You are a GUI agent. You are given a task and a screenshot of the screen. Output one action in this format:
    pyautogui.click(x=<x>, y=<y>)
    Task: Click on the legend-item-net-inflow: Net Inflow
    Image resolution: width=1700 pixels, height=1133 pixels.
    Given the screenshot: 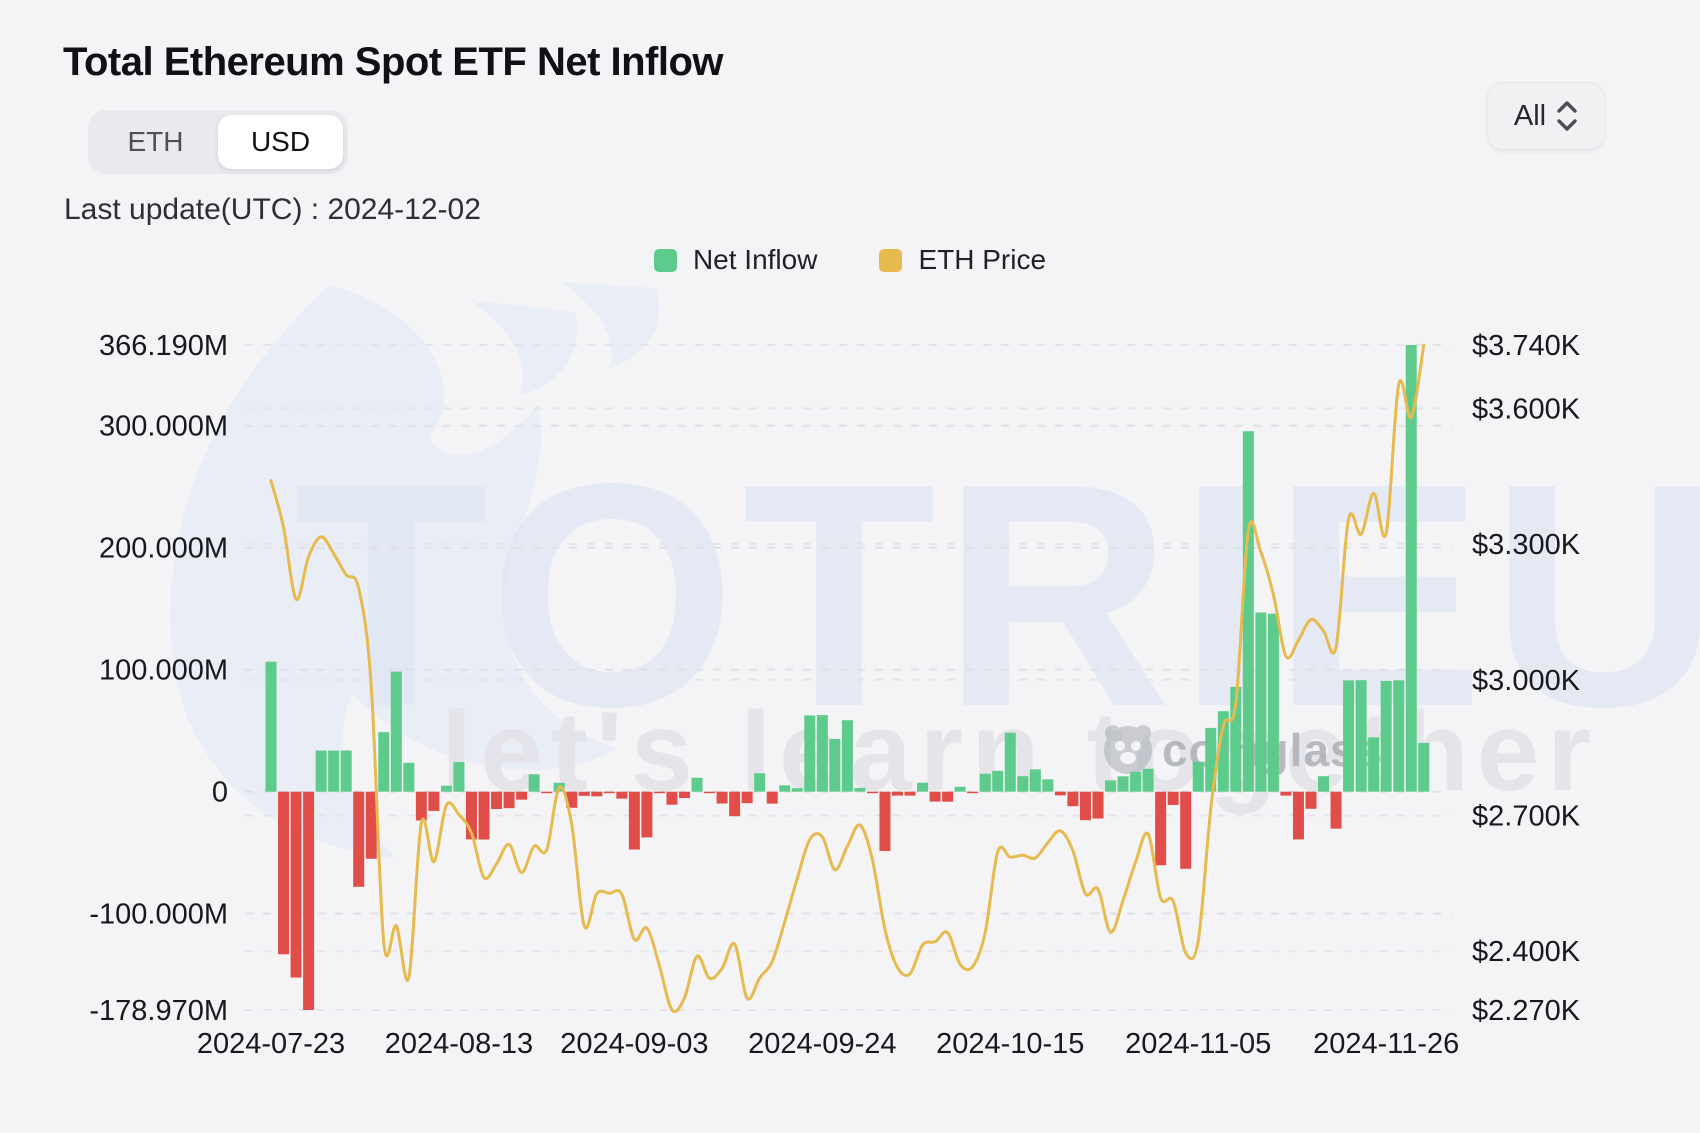 What is the action you would take?
    pyautogui.click(x=735, y=260)
    